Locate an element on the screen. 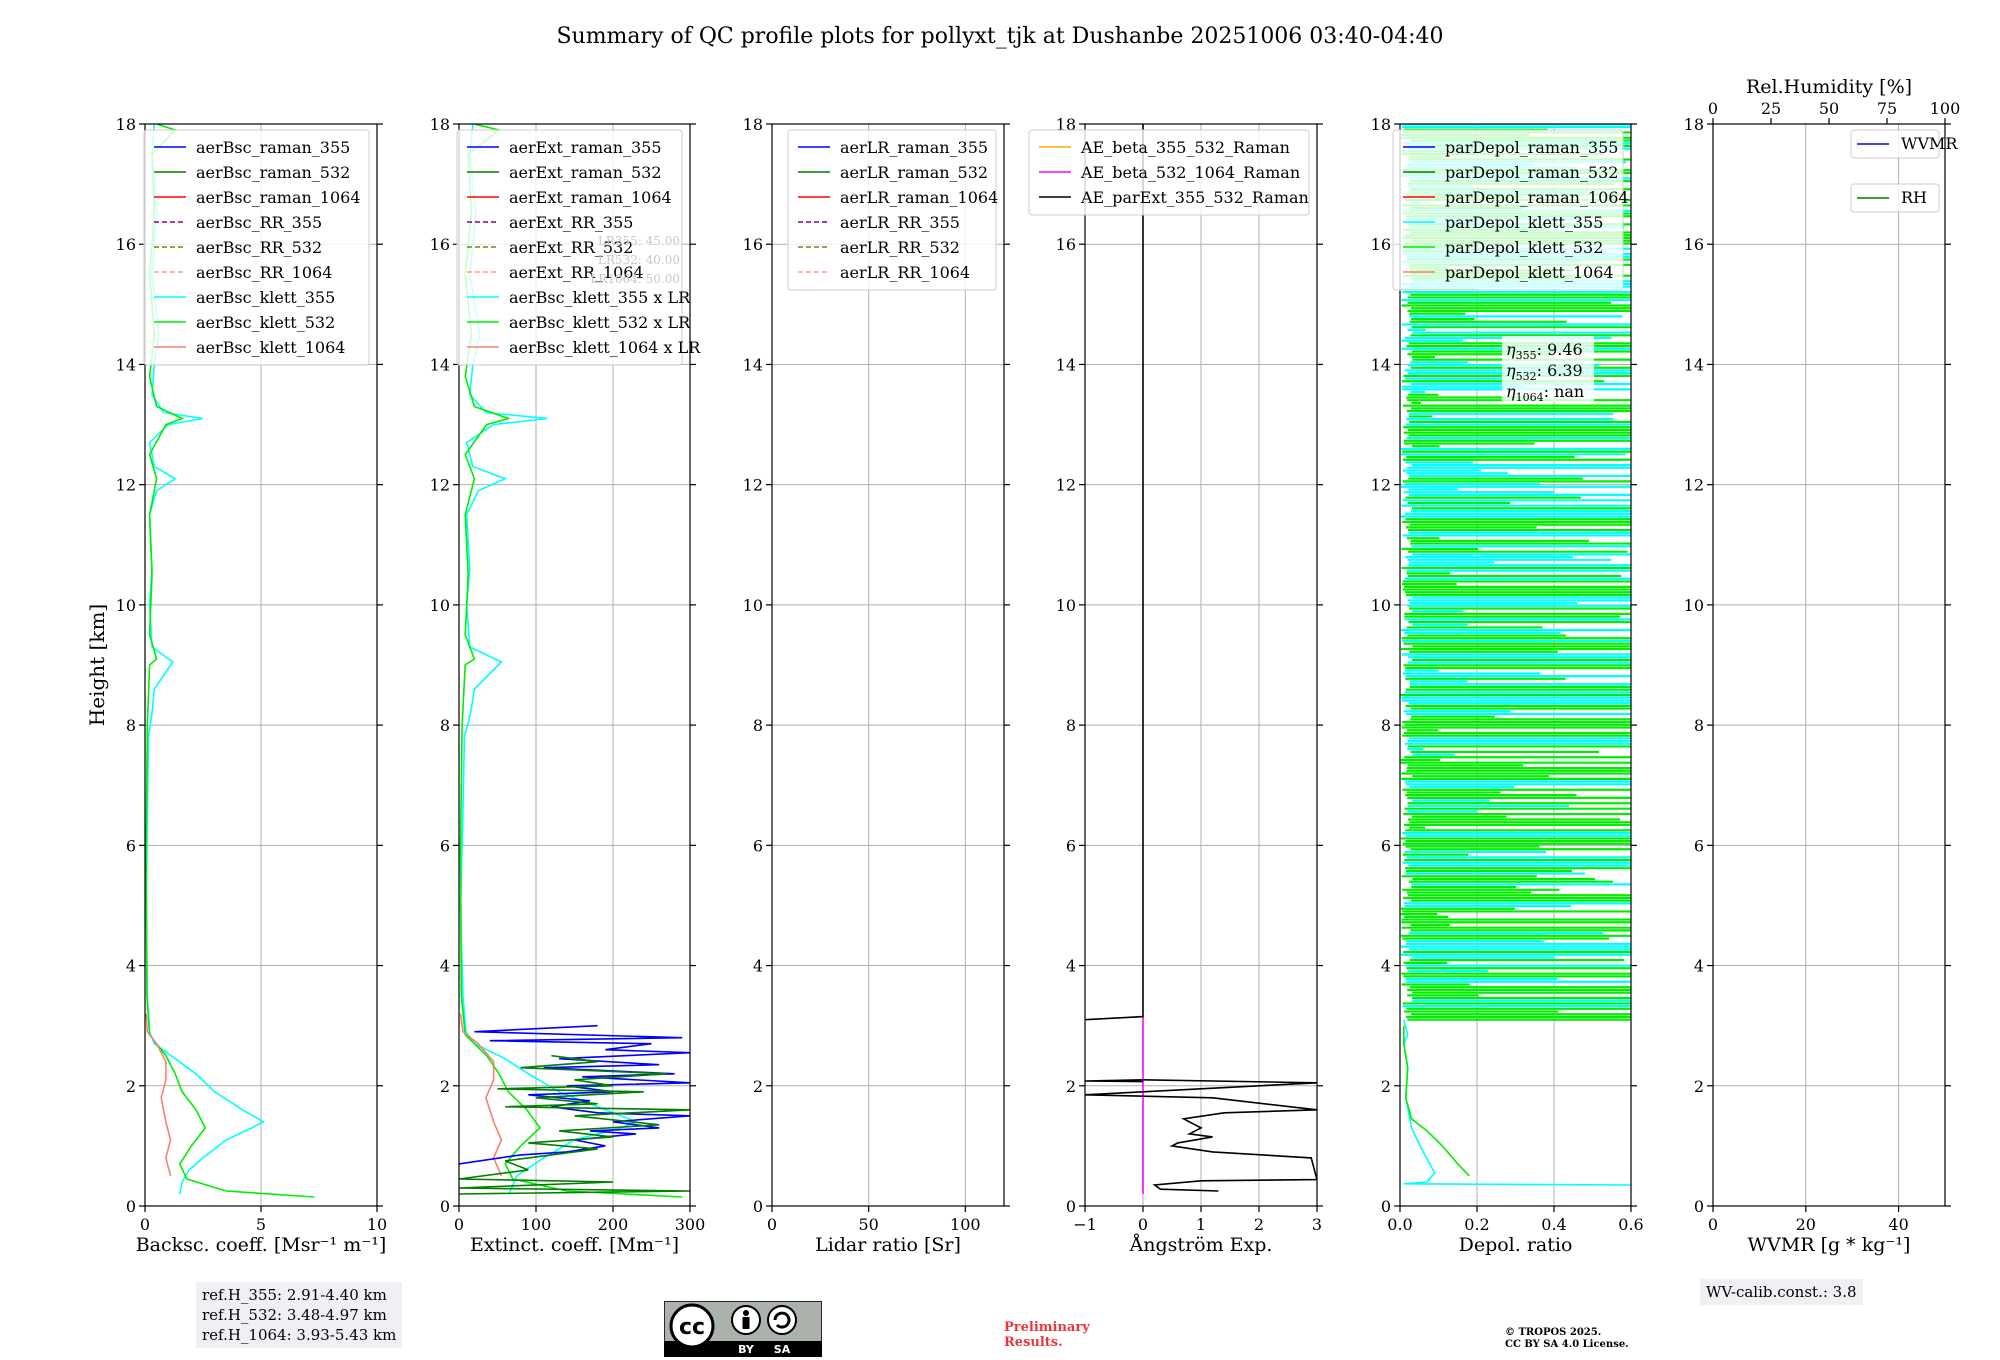 The image size is (2000, 1360). legend-label: aerBsc_klett_355 is located at coordinates (265, 297).